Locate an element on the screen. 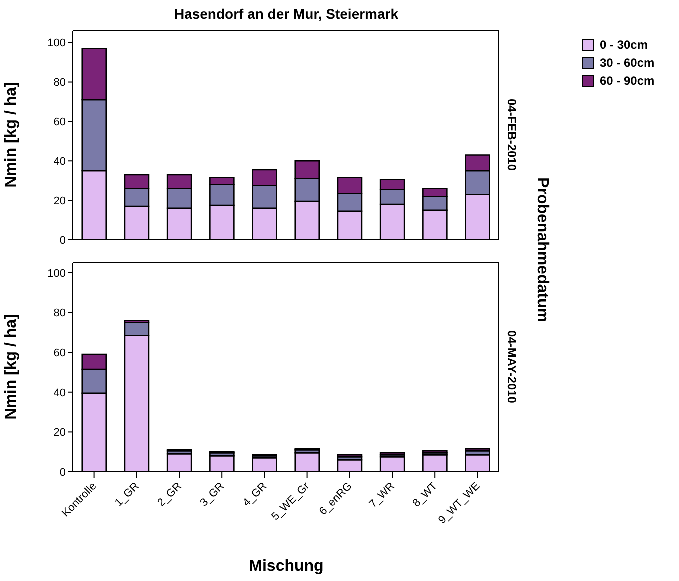  legend-label: 30 - 60cm is located at coordinates (627, 63).